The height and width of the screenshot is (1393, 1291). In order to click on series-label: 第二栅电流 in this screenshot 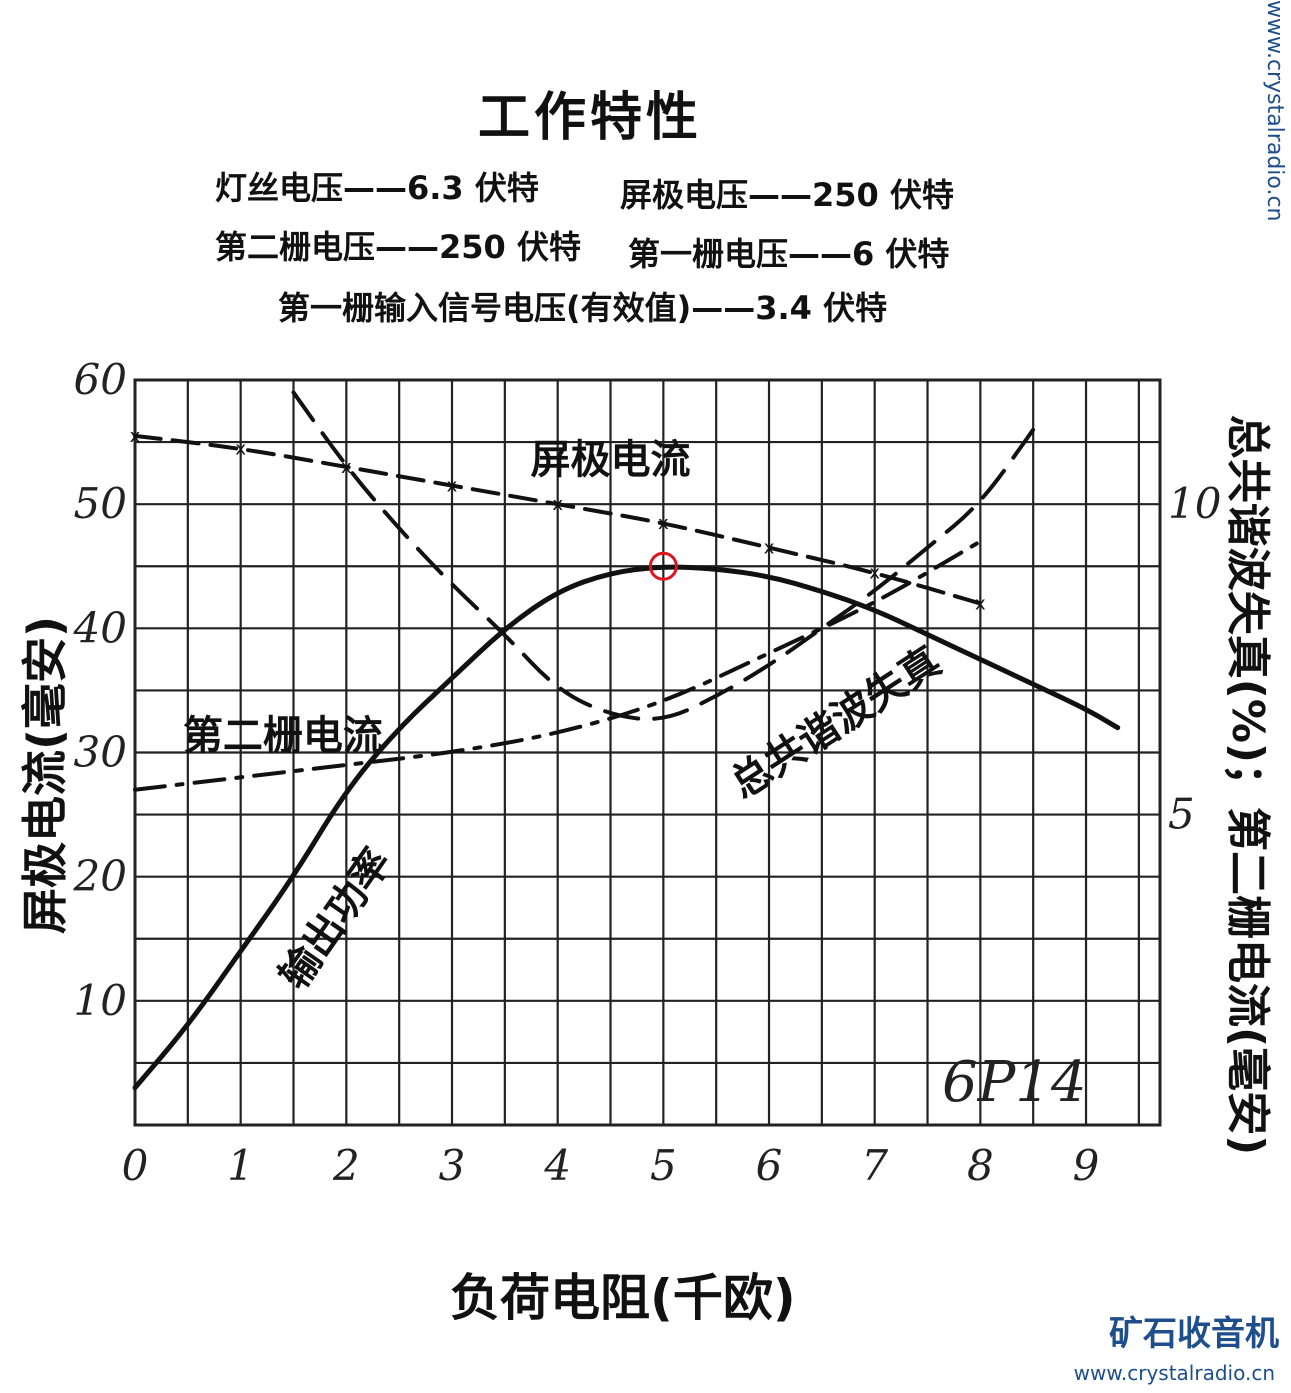, I will do `click(283, 736)`.